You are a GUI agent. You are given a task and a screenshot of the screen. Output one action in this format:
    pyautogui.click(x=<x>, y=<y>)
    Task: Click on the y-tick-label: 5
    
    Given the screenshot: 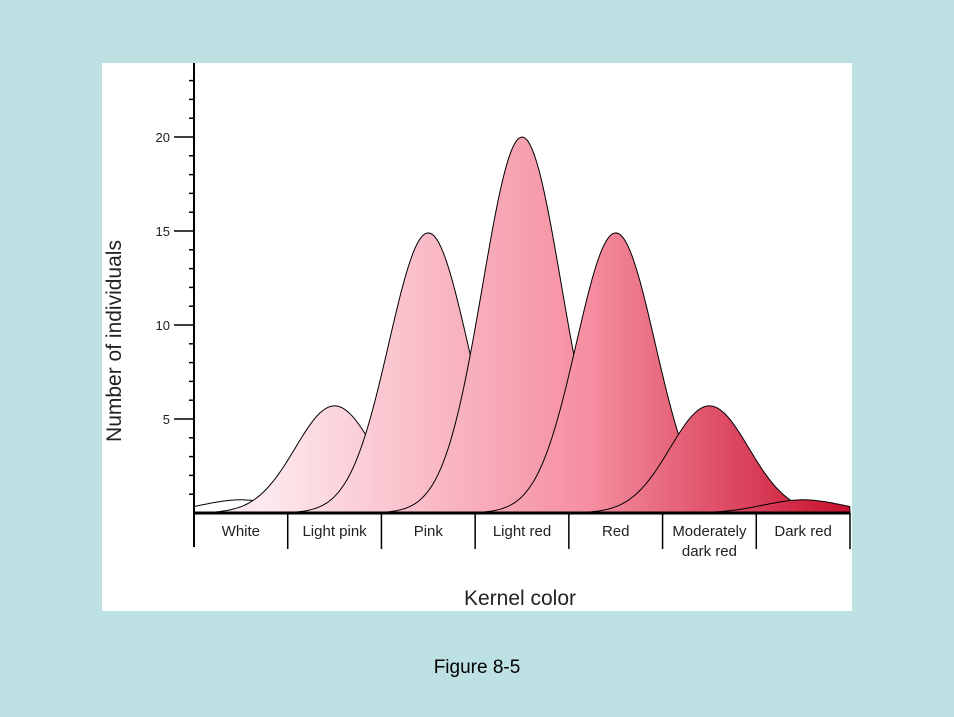 What is the action you would take?
    pyautogui.click(x=166, y=419)
    